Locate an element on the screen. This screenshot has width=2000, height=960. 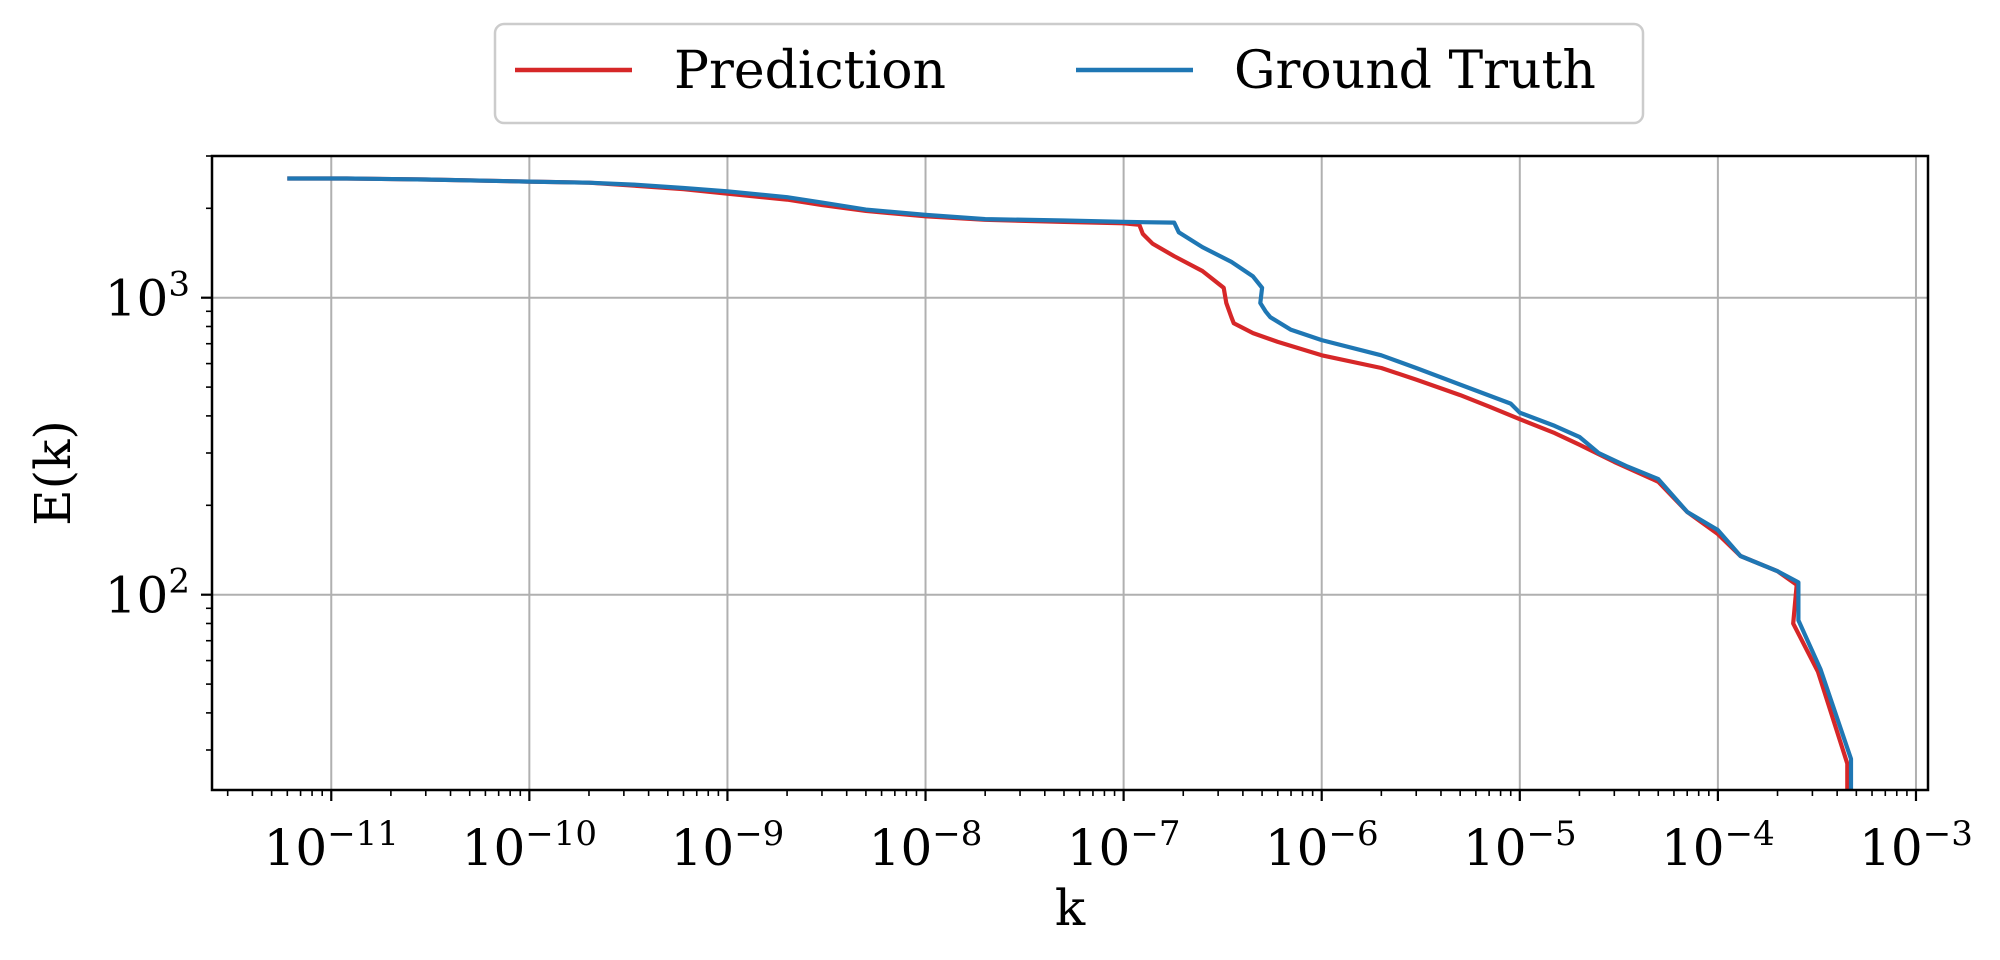
x-tick-label: 10⁻⁴ is located at coordinates (1718, 845).